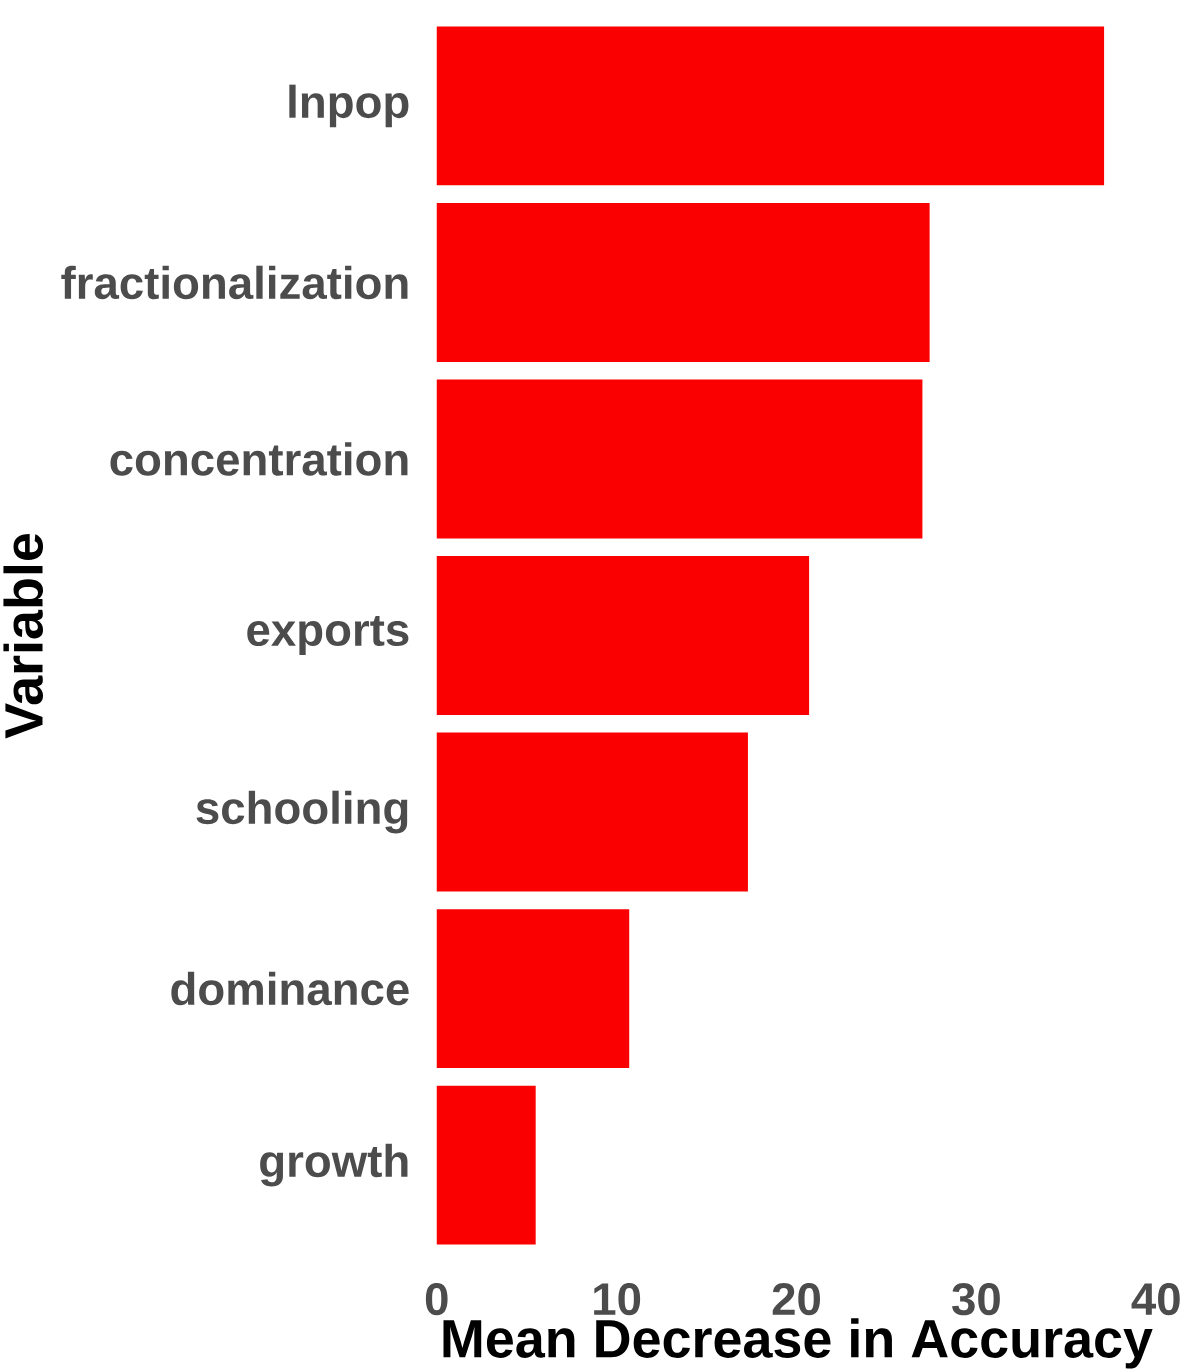 This screenshot has height=1372, width=1185. What do you see at coordinates (617, 1299) in the screenshot?
I see `x-tick-label: 10` at bounding box center [617, 1299].